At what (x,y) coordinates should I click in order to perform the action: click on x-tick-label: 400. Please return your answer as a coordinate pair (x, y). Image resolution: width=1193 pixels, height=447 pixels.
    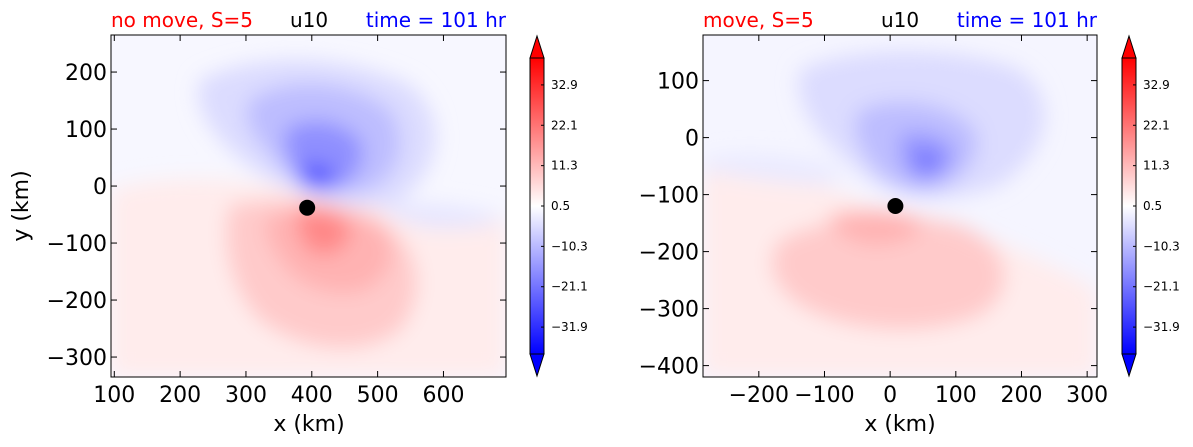
    Looking at the image, I should click on (312, 395).